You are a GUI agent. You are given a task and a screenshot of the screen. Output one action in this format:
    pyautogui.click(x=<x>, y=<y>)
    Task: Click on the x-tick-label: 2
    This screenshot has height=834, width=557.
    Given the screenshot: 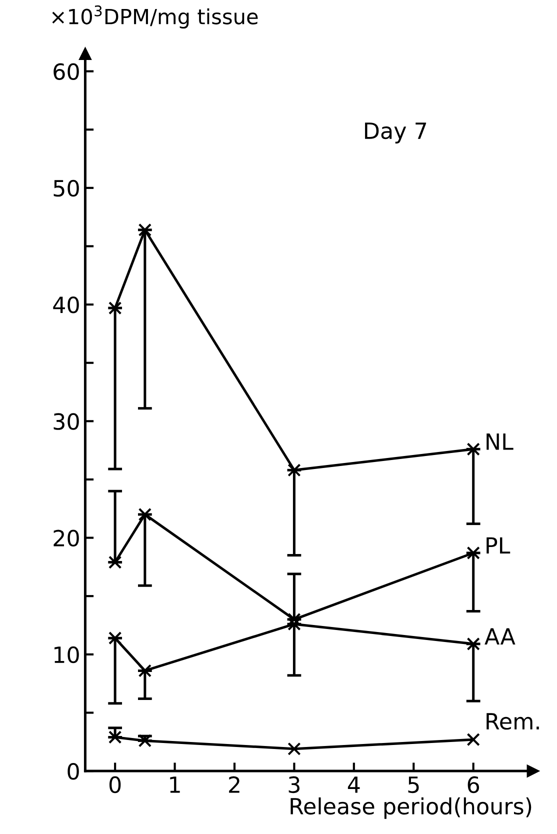 What is the action you would take?
    pyautogui.click(x=234, y=784)
    